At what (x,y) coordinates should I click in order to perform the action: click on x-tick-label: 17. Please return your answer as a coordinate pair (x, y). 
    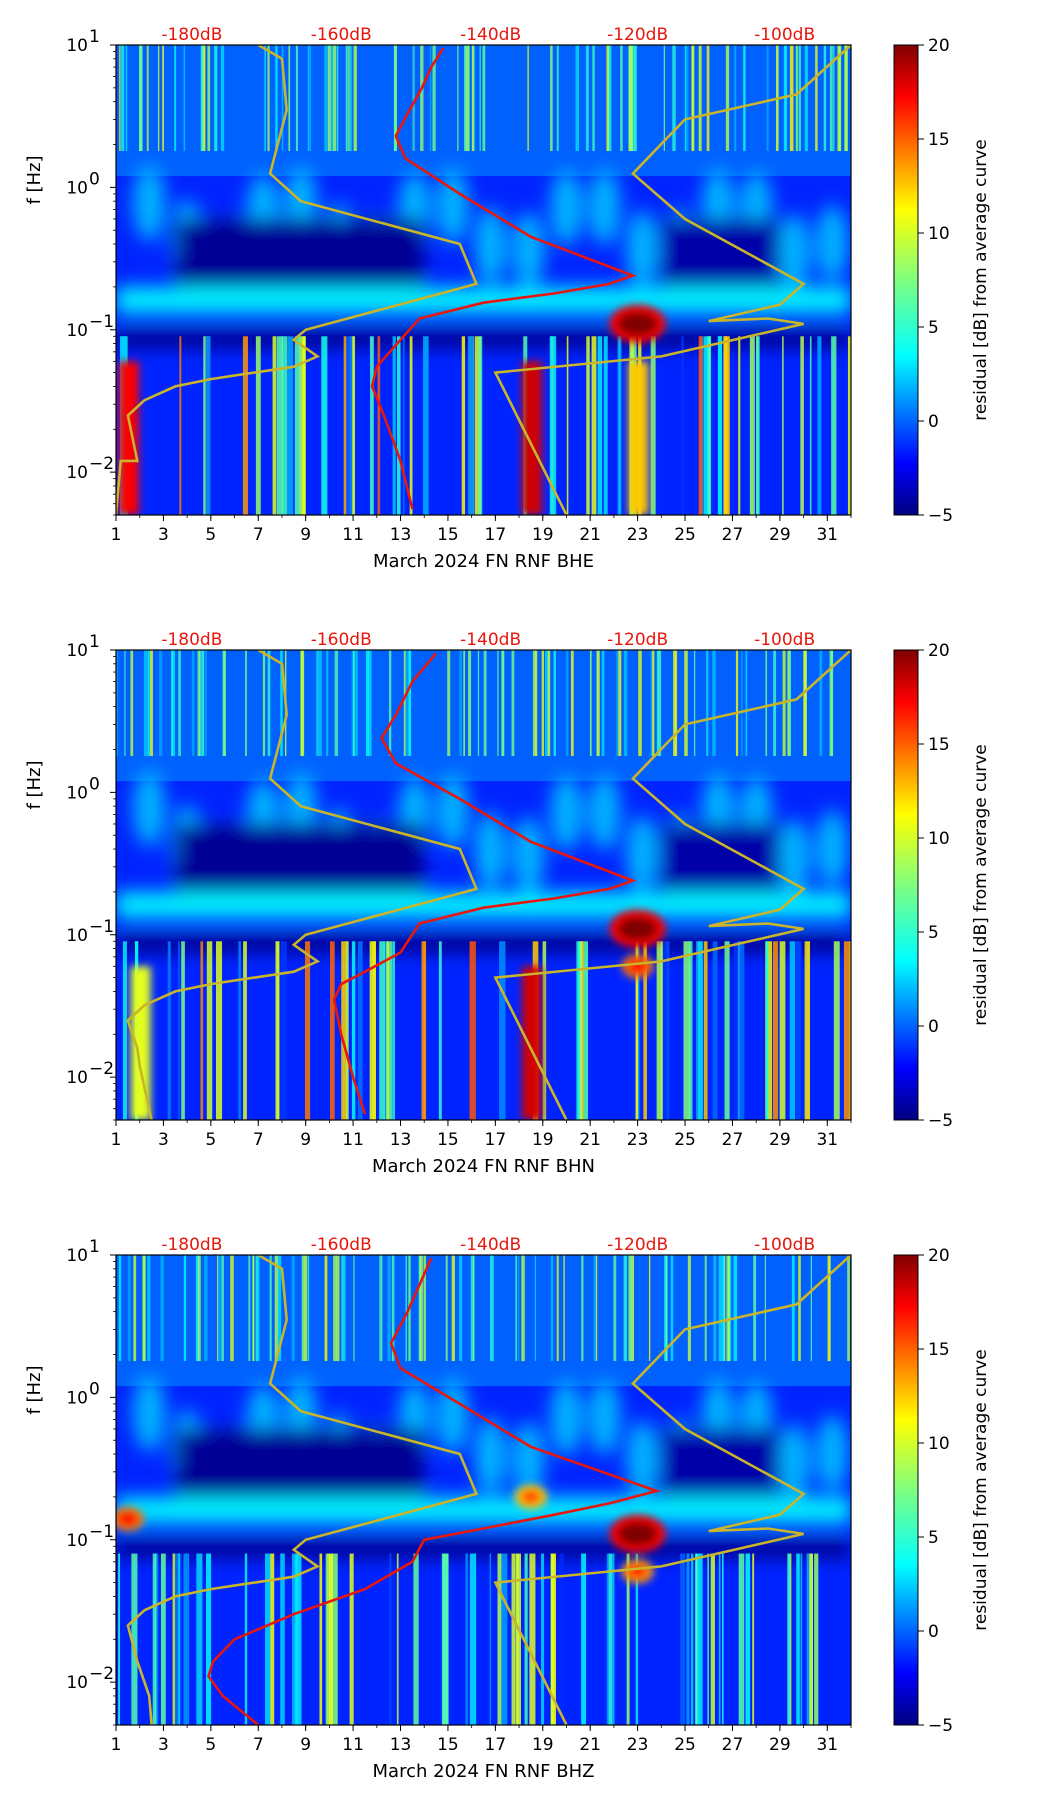
    Looking at the image, I should click on (496, 1745).